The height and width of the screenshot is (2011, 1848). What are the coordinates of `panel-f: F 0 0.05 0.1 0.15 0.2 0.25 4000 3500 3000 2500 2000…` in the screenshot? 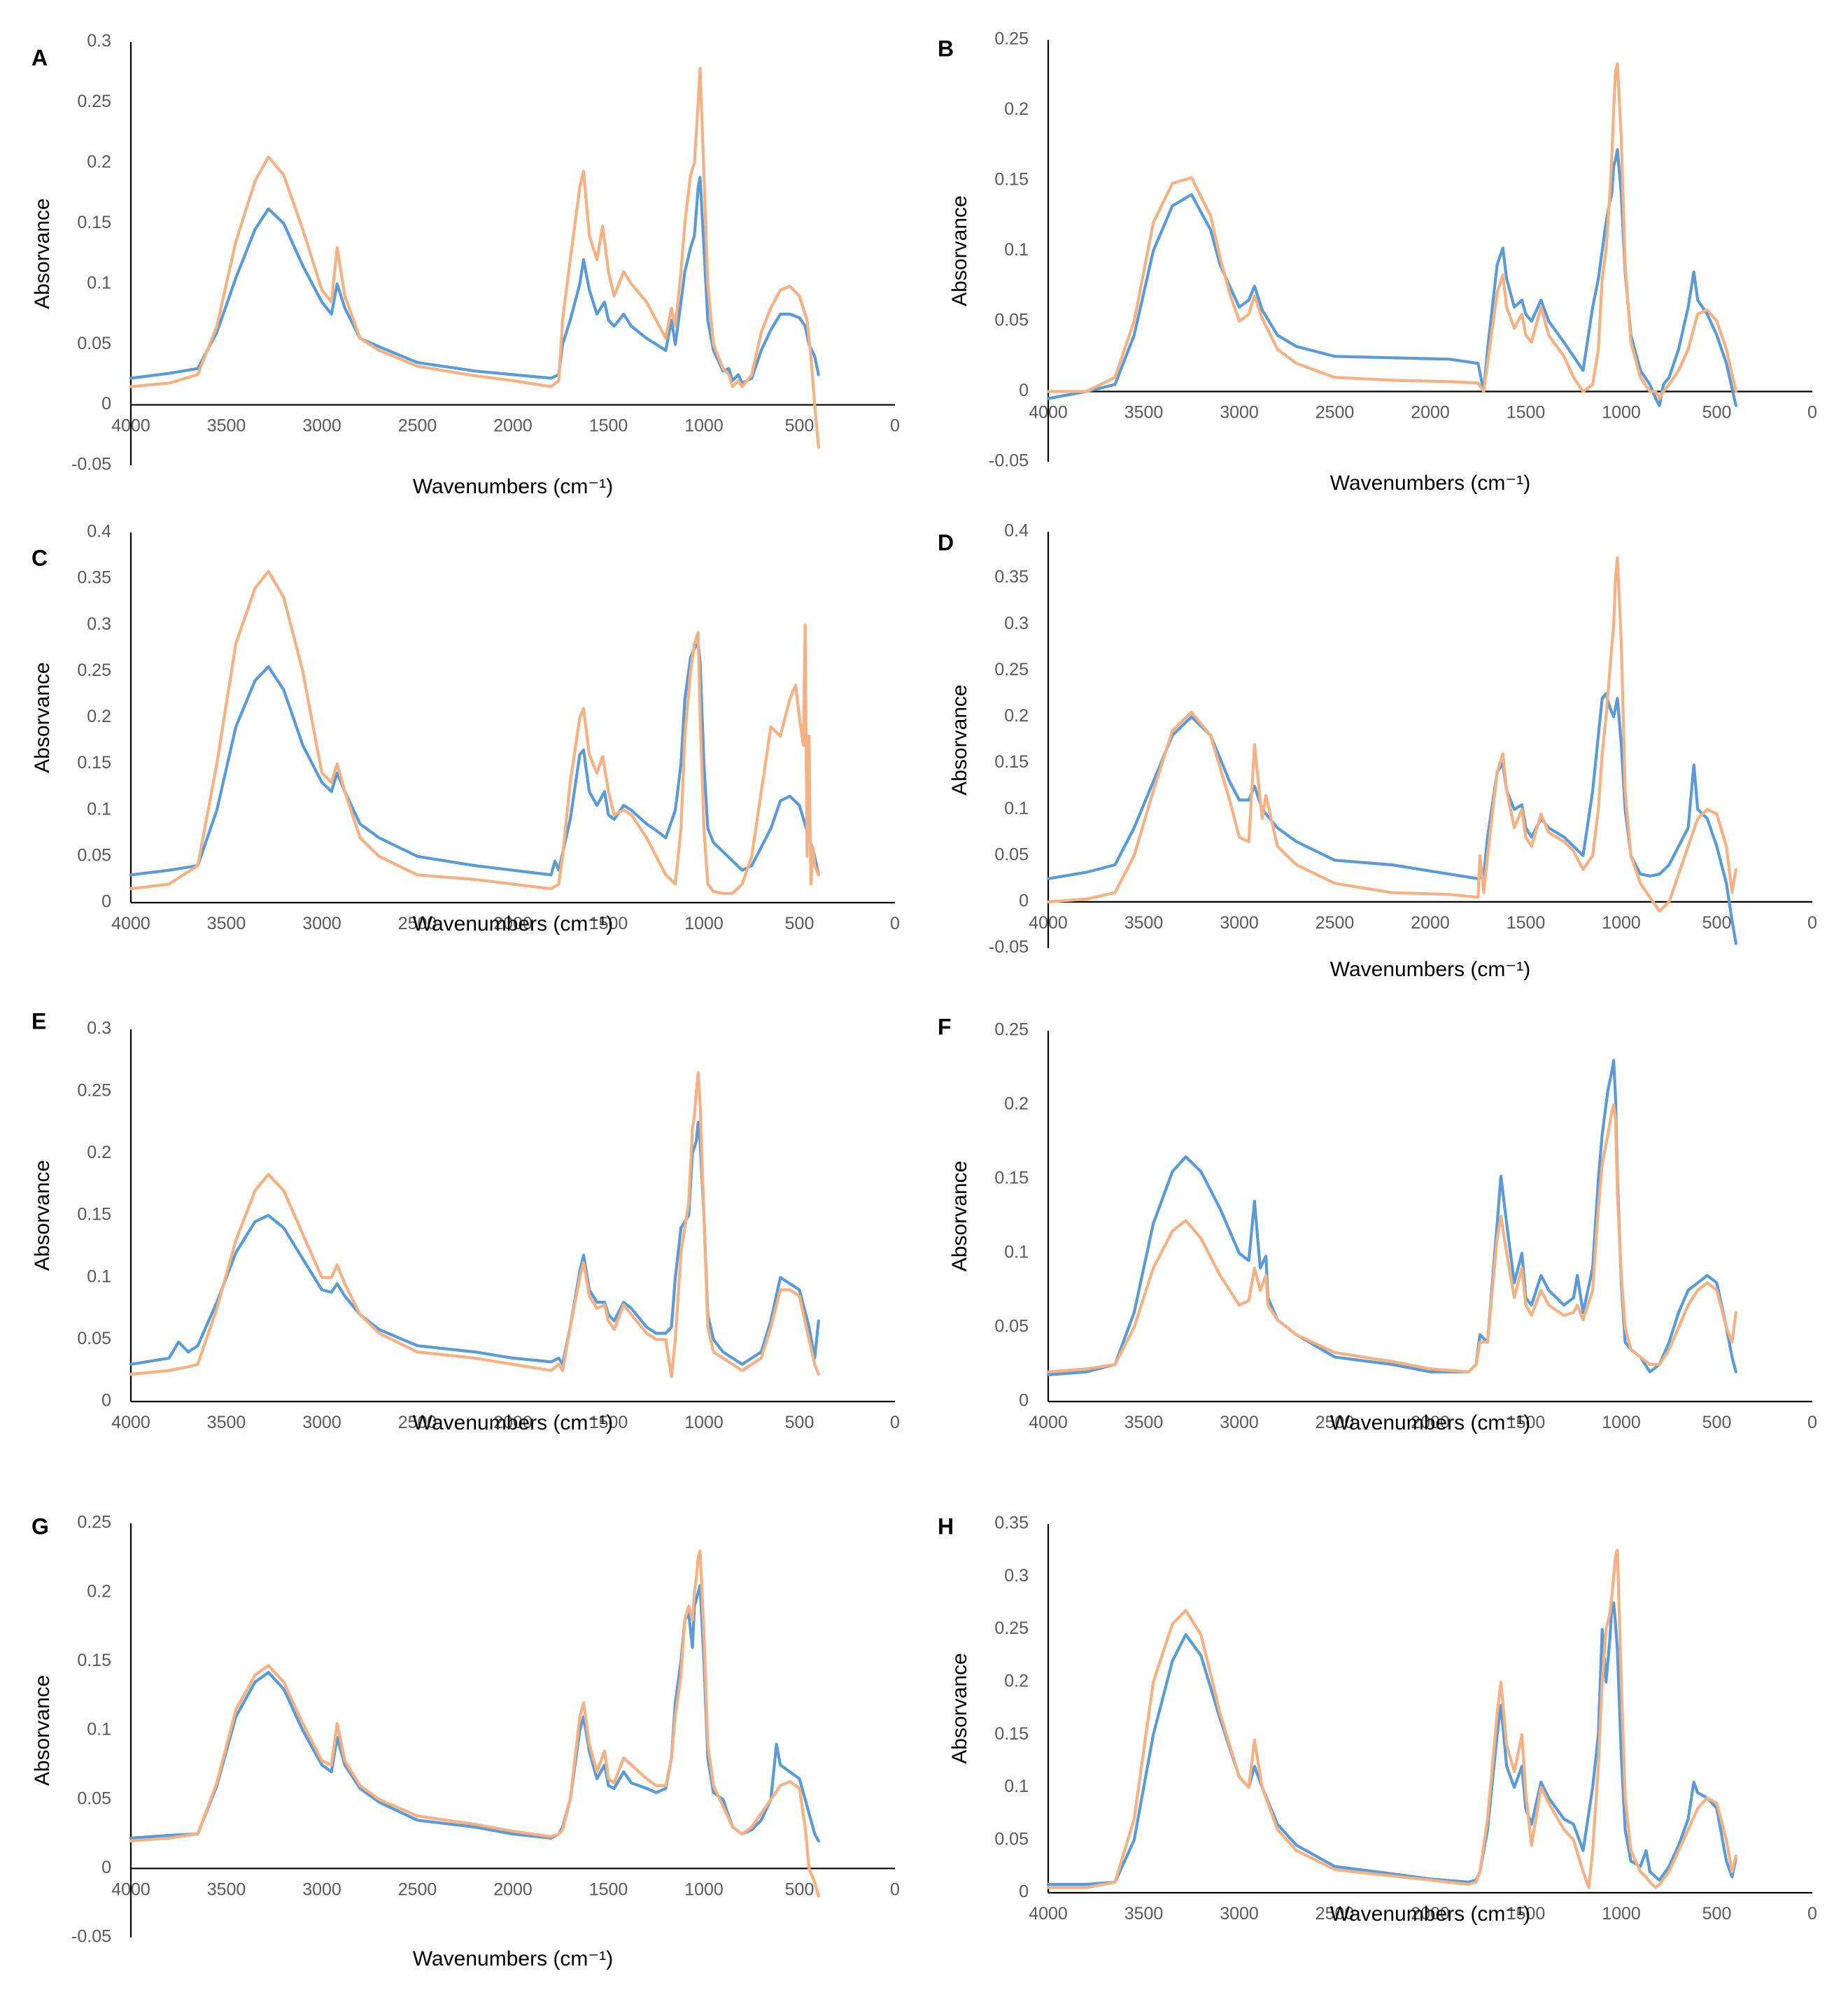 It's located at (1378, 1224).